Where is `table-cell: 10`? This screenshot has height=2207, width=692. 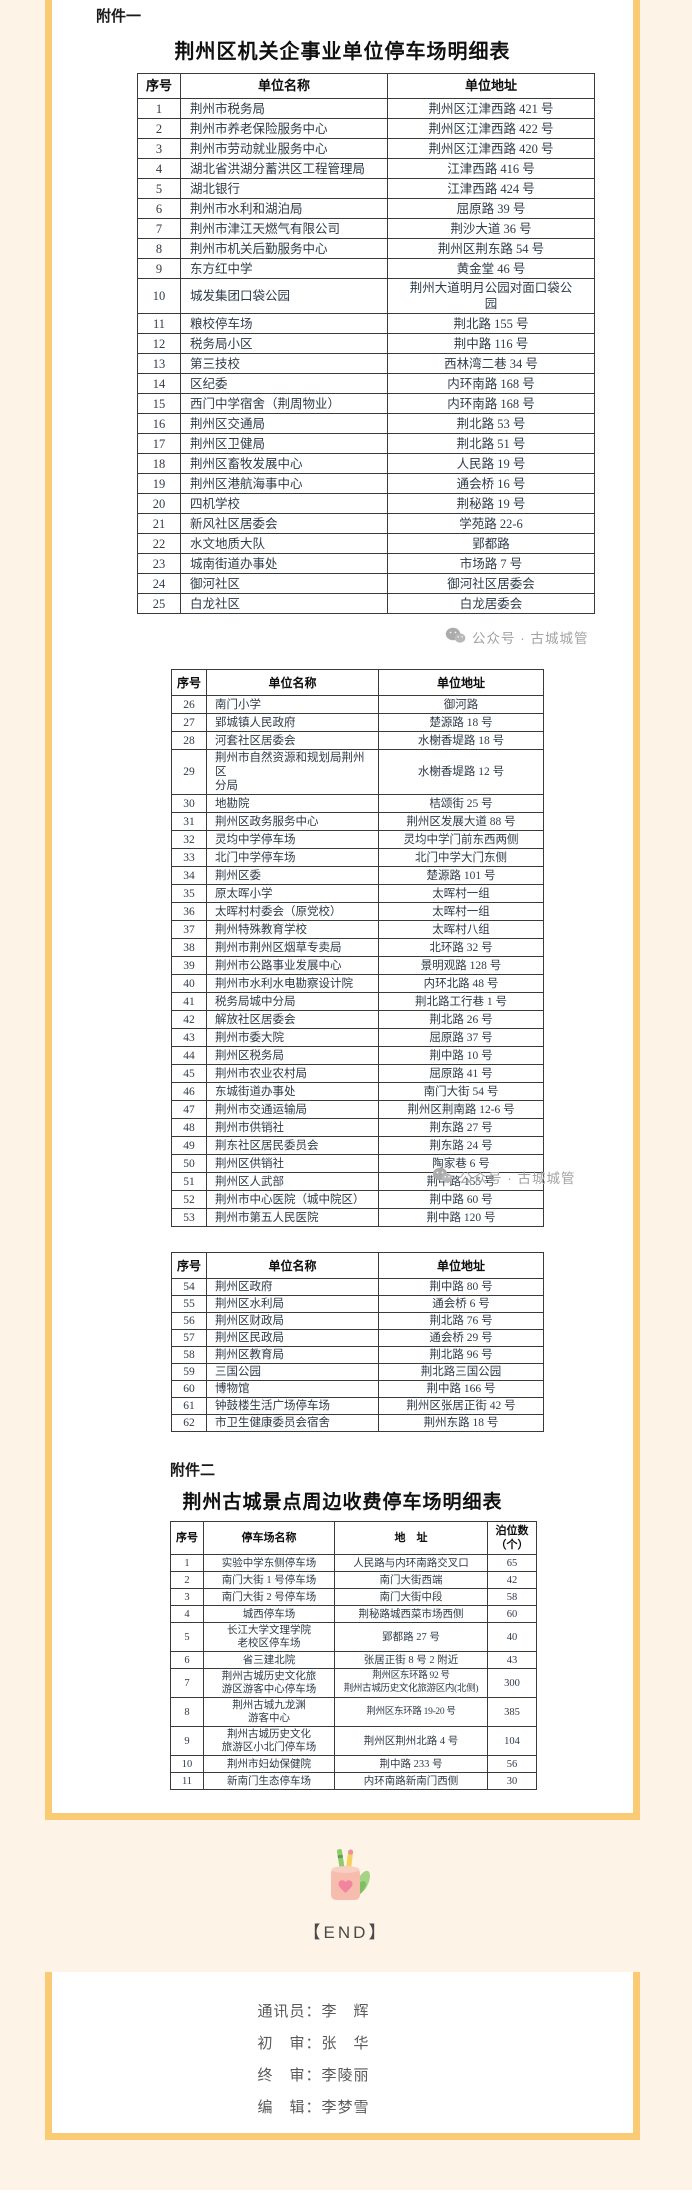
table-cell: 10 is located at coordinates (187, 1764).